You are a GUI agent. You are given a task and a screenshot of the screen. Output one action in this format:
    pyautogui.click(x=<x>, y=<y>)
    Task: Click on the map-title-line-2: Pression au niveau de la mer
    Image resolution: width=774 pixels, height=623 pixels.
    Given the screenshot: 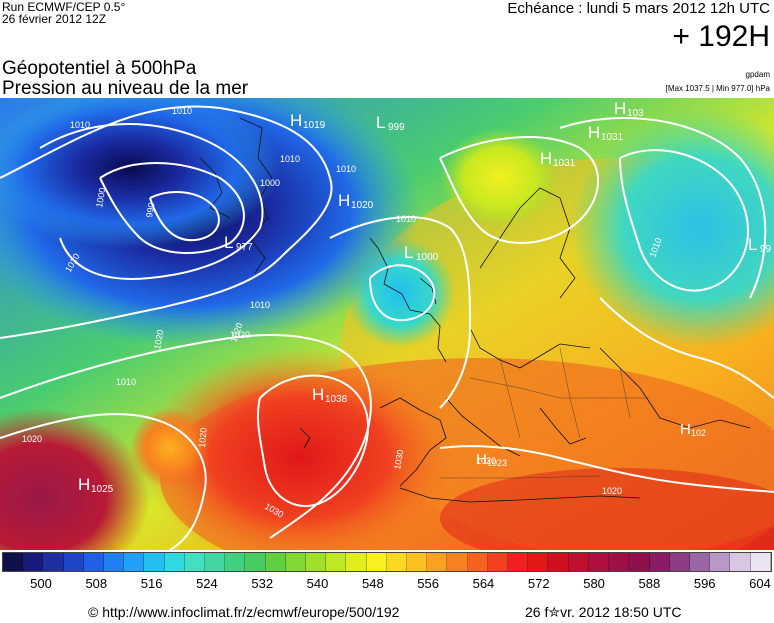 What is the action you would take?
    pyautogui.click(x=125, y=88)
    